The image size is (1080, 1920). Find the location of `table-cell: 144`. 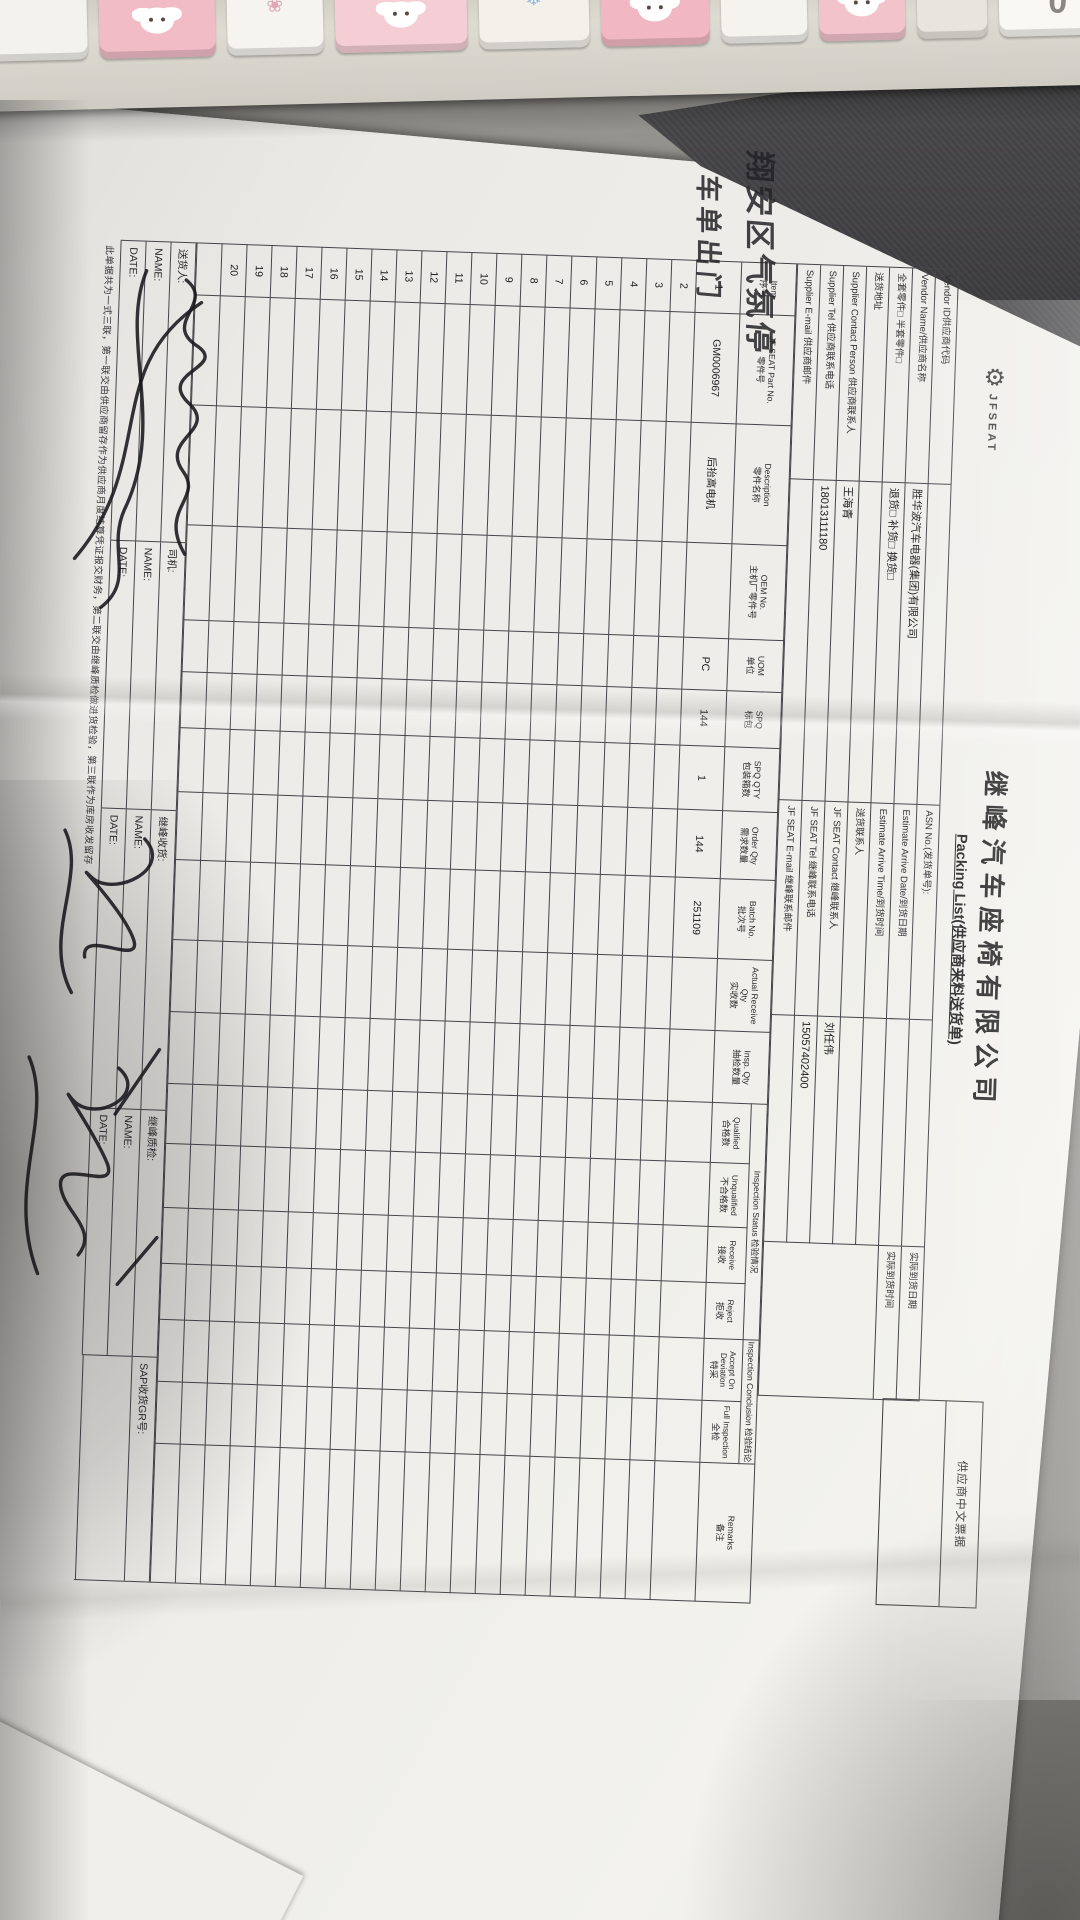

table-cell: 144 is located at coordinates (703, 718).